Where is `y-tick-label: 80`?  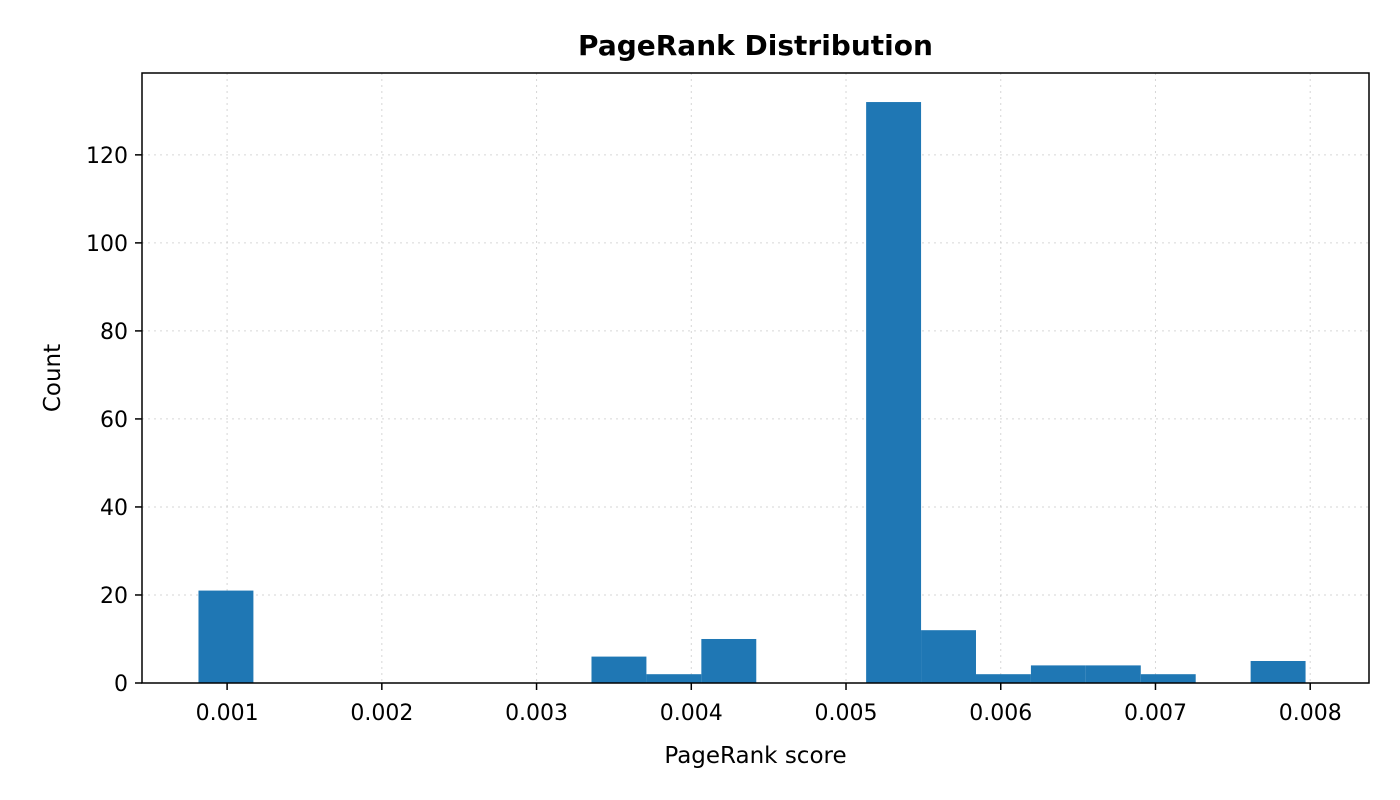 y-tick-label: 80 is located at coordinates (114, 332).